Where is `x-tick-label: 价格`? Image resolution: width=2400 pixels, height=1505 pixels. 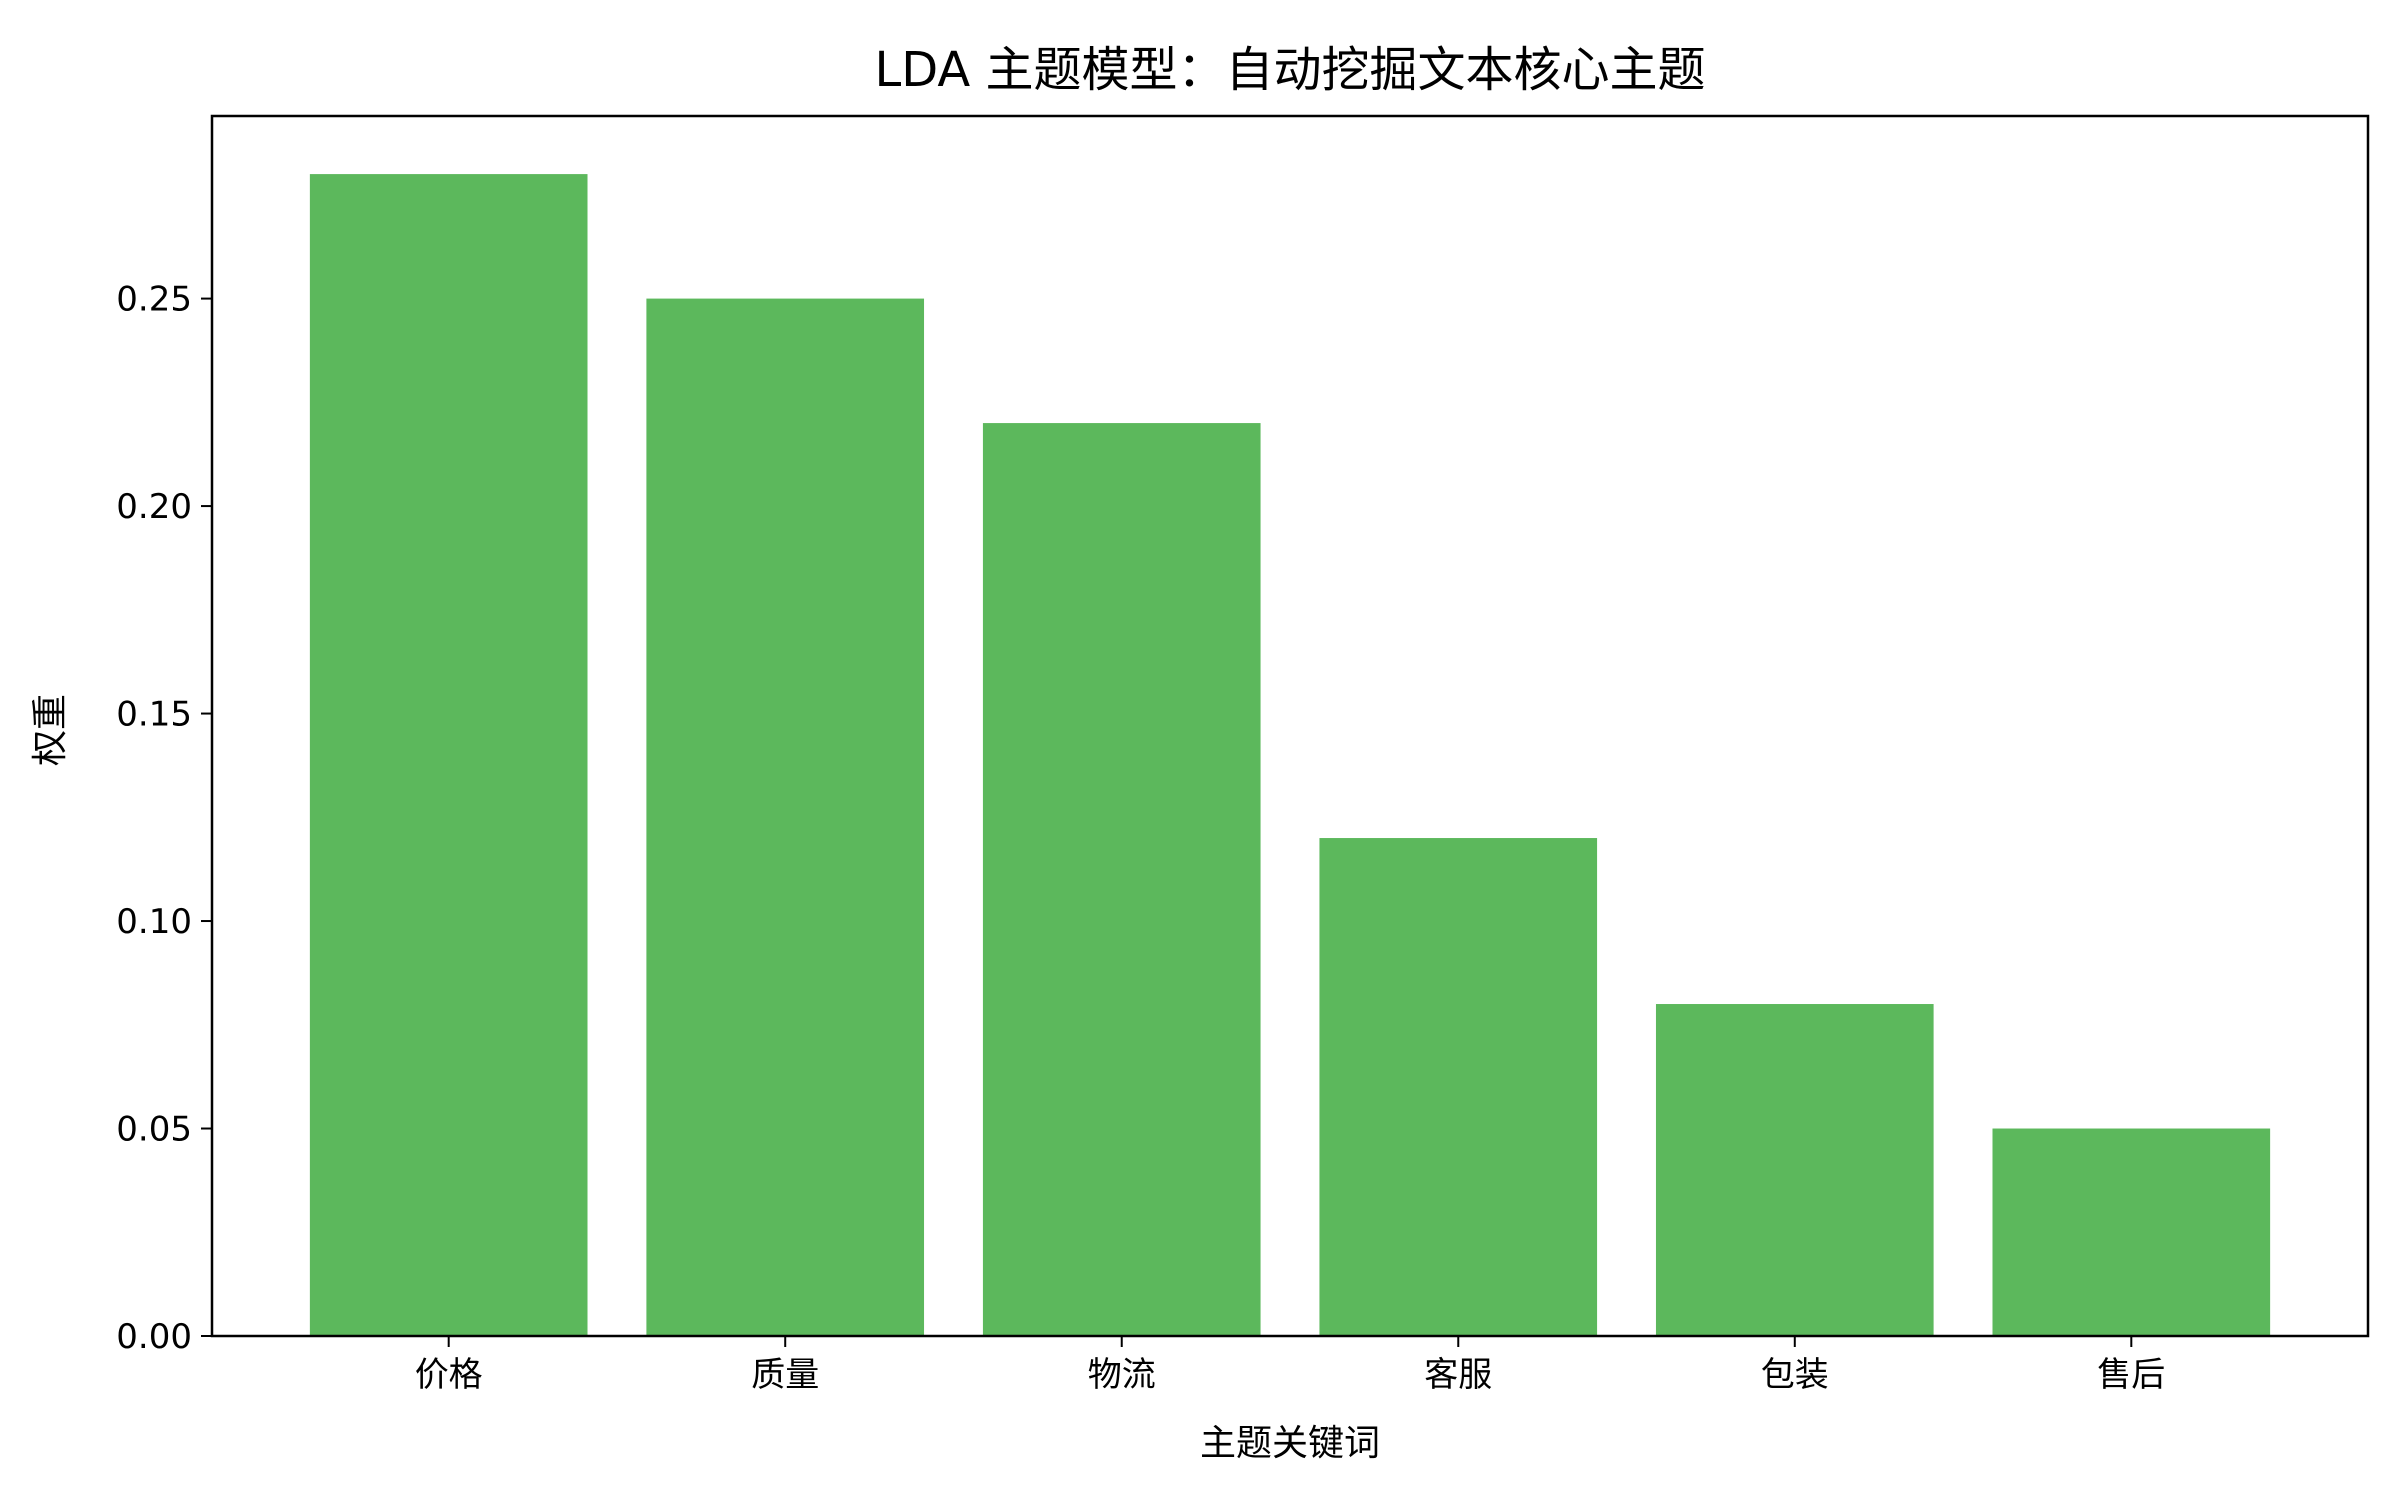
x-tick-label: 价格 is located at coordinates (449, 1375).